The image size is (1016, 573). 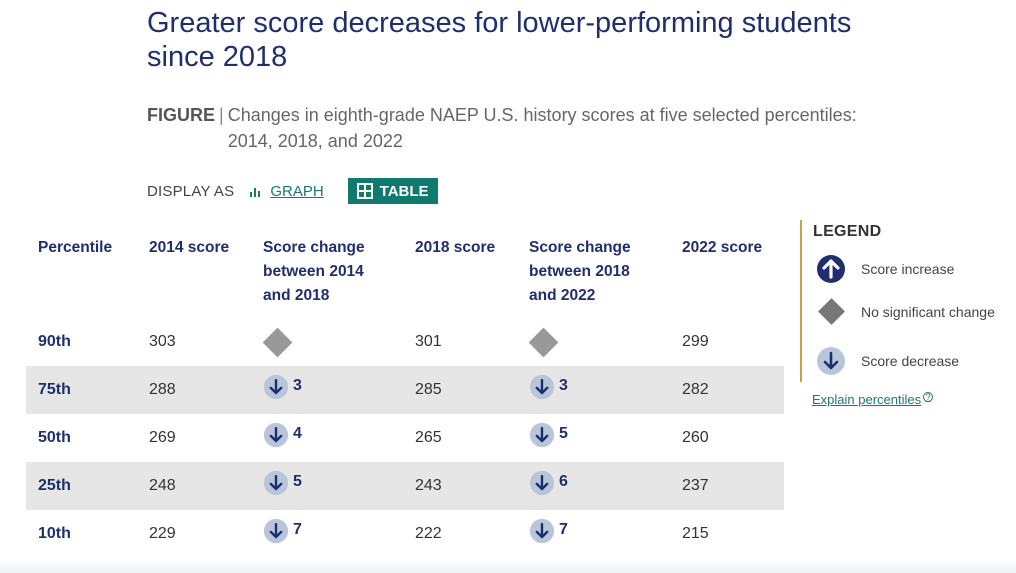 I want to click on score-change-value: 6, so click(x=563, y=481).